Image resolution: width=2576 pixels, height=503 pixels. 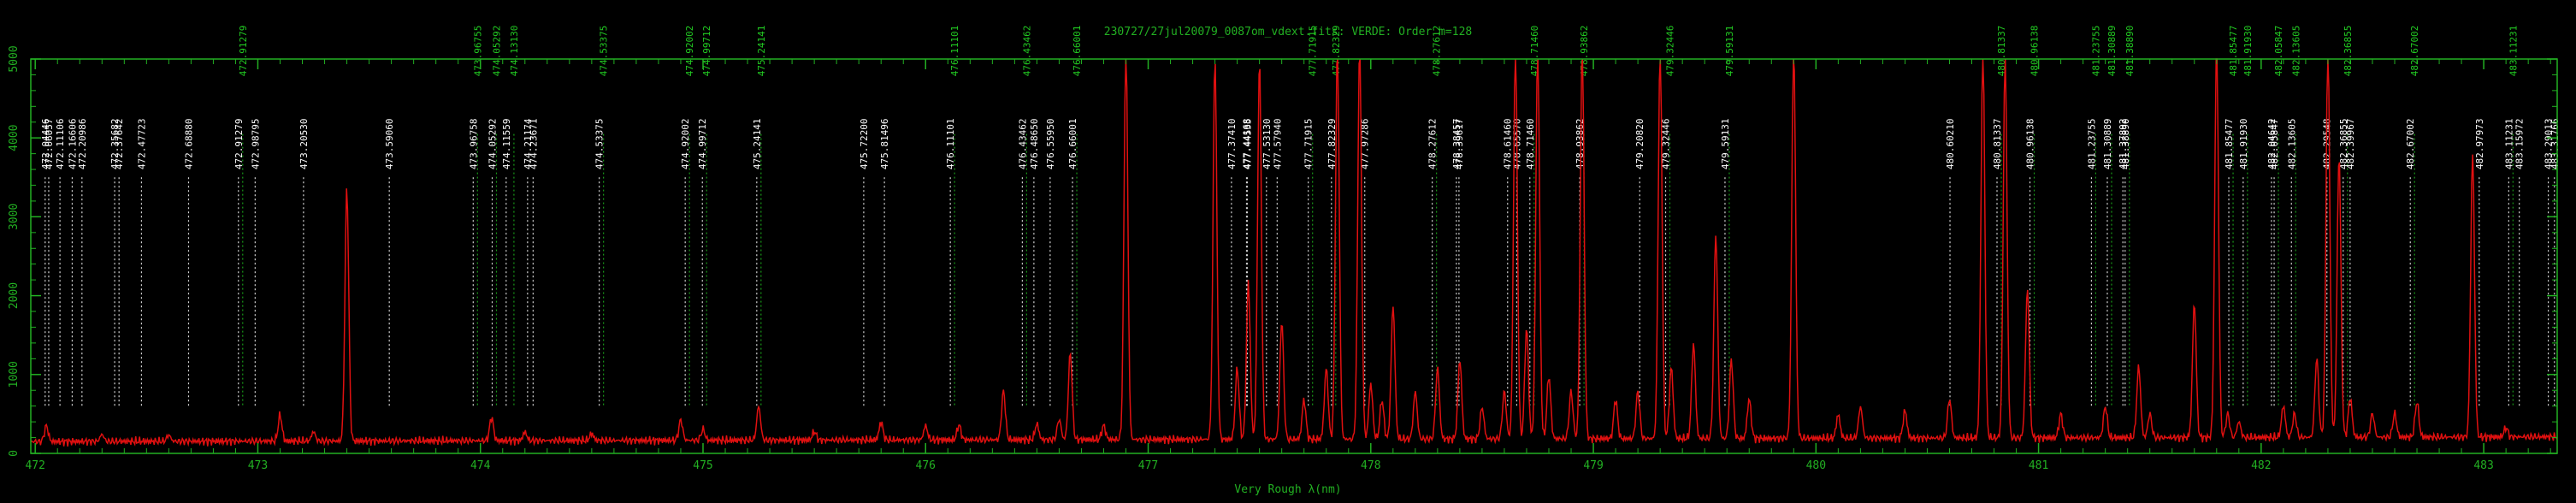 What do you see at coordinates (2549, 144) in the screenshot?
I see `annotation-label: 483.29013` at bounding box center [2549, 144].